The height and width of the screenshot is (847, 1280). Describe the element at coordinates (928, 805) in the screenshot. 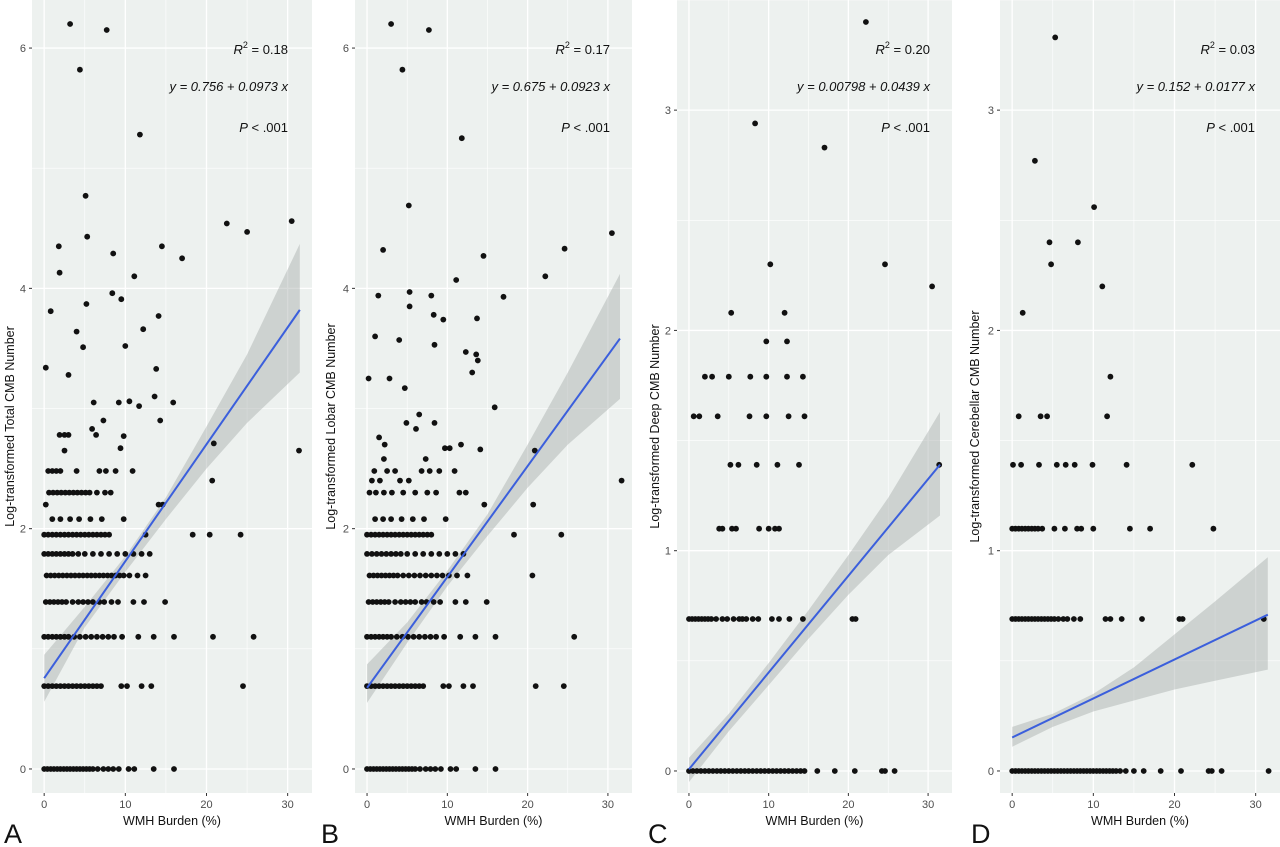

I see `x-tick-label: 30` at that location.